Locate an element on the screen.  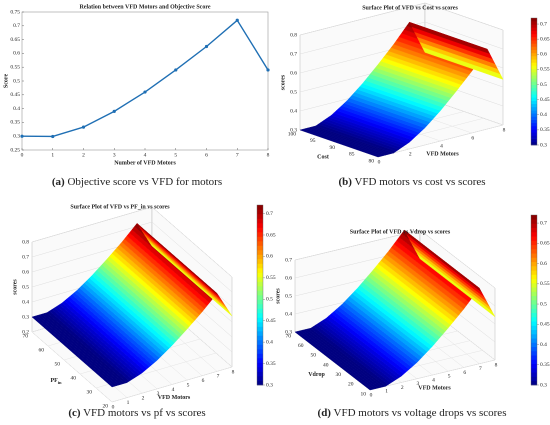
y-tick-label: 60 is located at coordinates (301, 346).